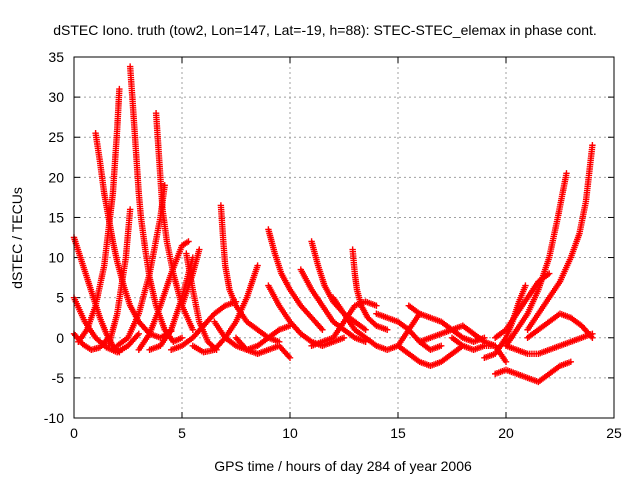 The width and height of the screenshot is (640, 480). What do you see at coordinates (74, 433) in the screenshot?
I see `x-tick-label: 0` at bounding box center [74, 433].